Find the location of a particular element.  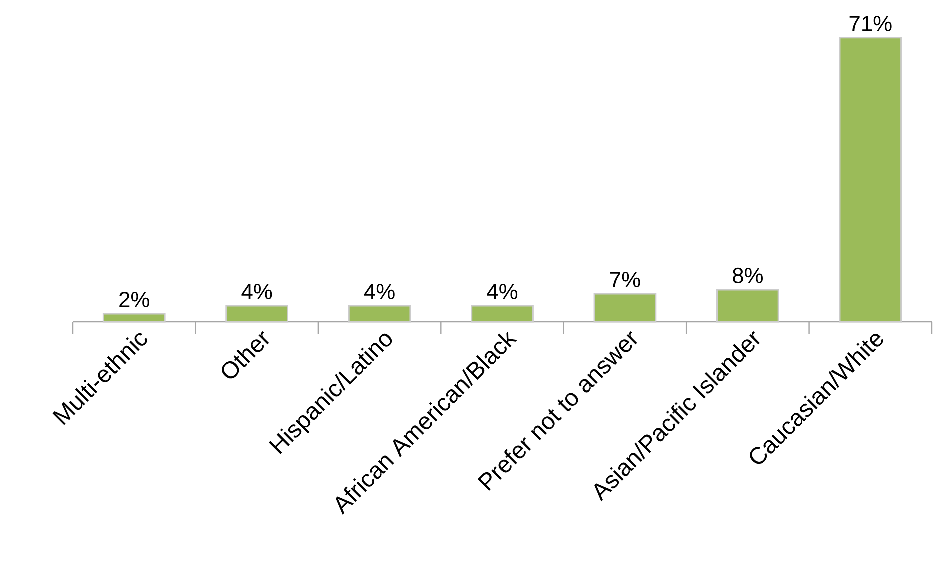

data-label: 7% is located at coordinates (625, 280).